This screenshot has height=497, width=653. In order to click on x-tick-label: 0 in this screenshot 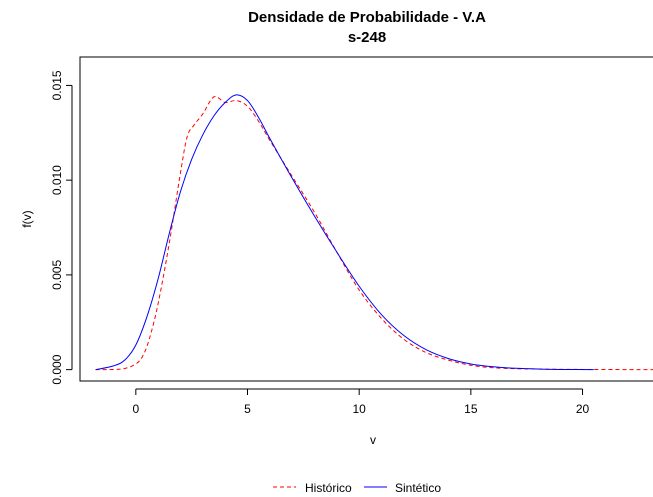, I will do `click(135, 409)`.